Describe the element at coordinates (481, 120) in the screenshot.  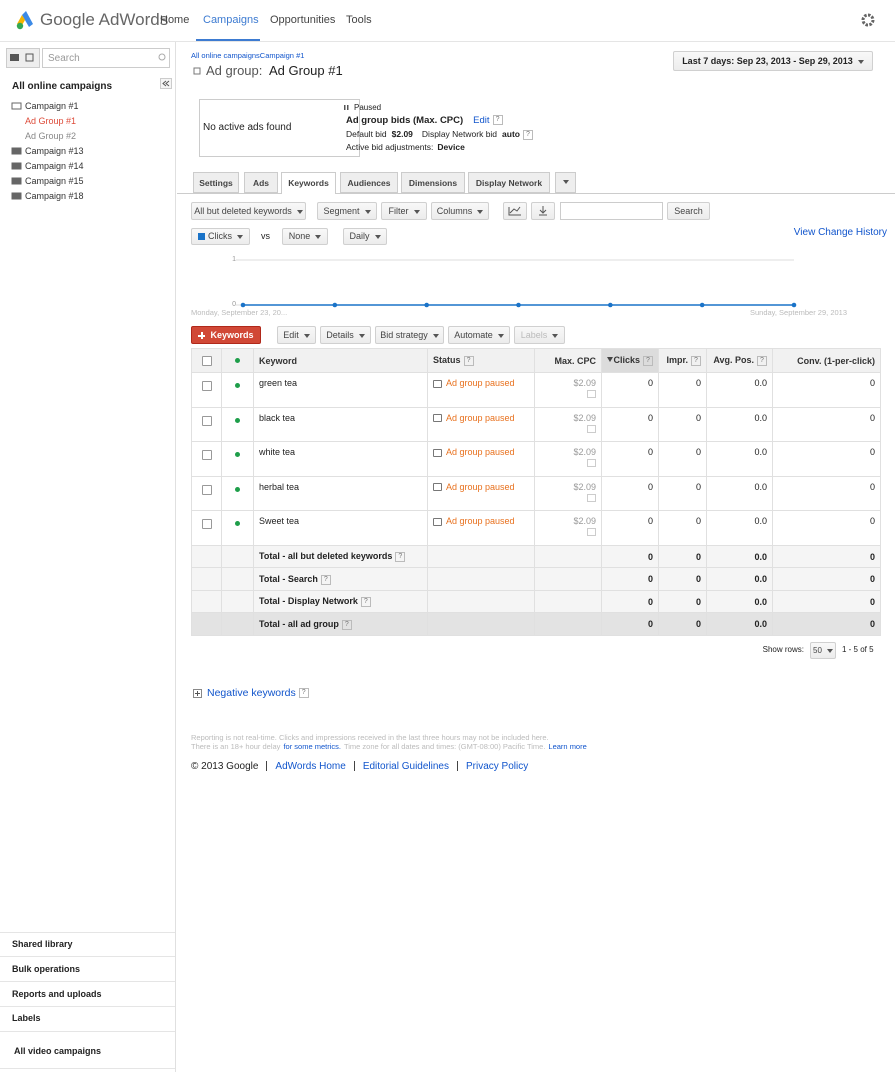
I see `edit-link: Edit` at that location.